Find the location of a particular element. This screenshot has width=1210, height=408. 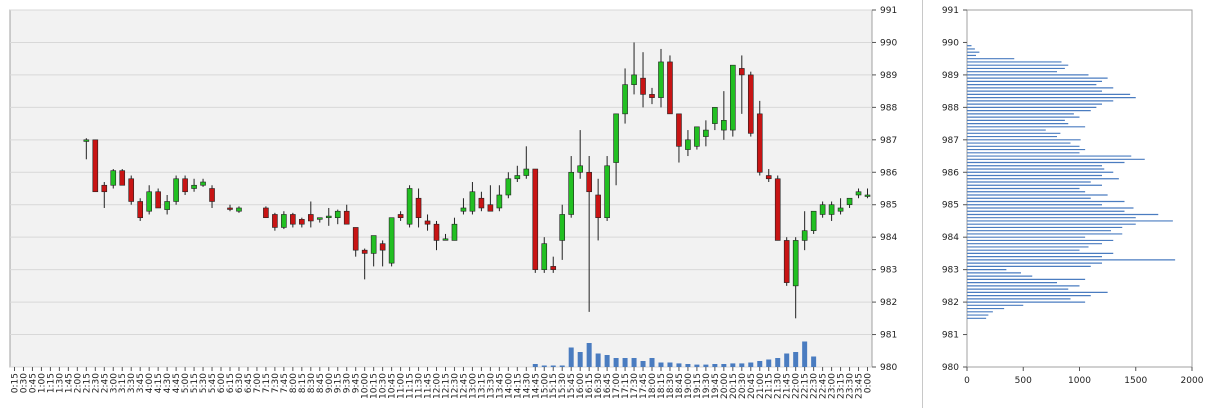

x-tick-label: 11:00 is located at coordinates (402, 386).